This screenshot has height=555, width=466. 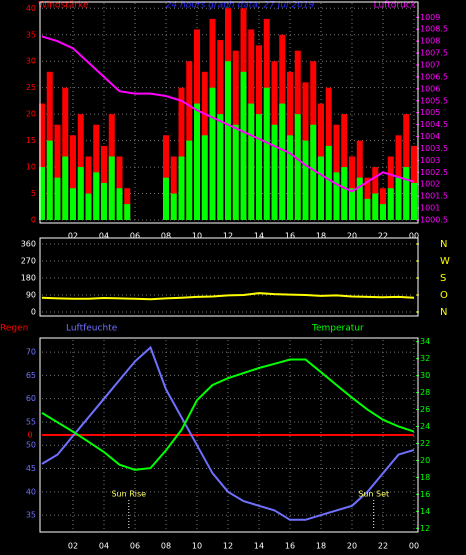 What do you see at coordinates (31, 515) in the screenshot?
I see `y-tick-label: 35` at bounding box center [31, 515].